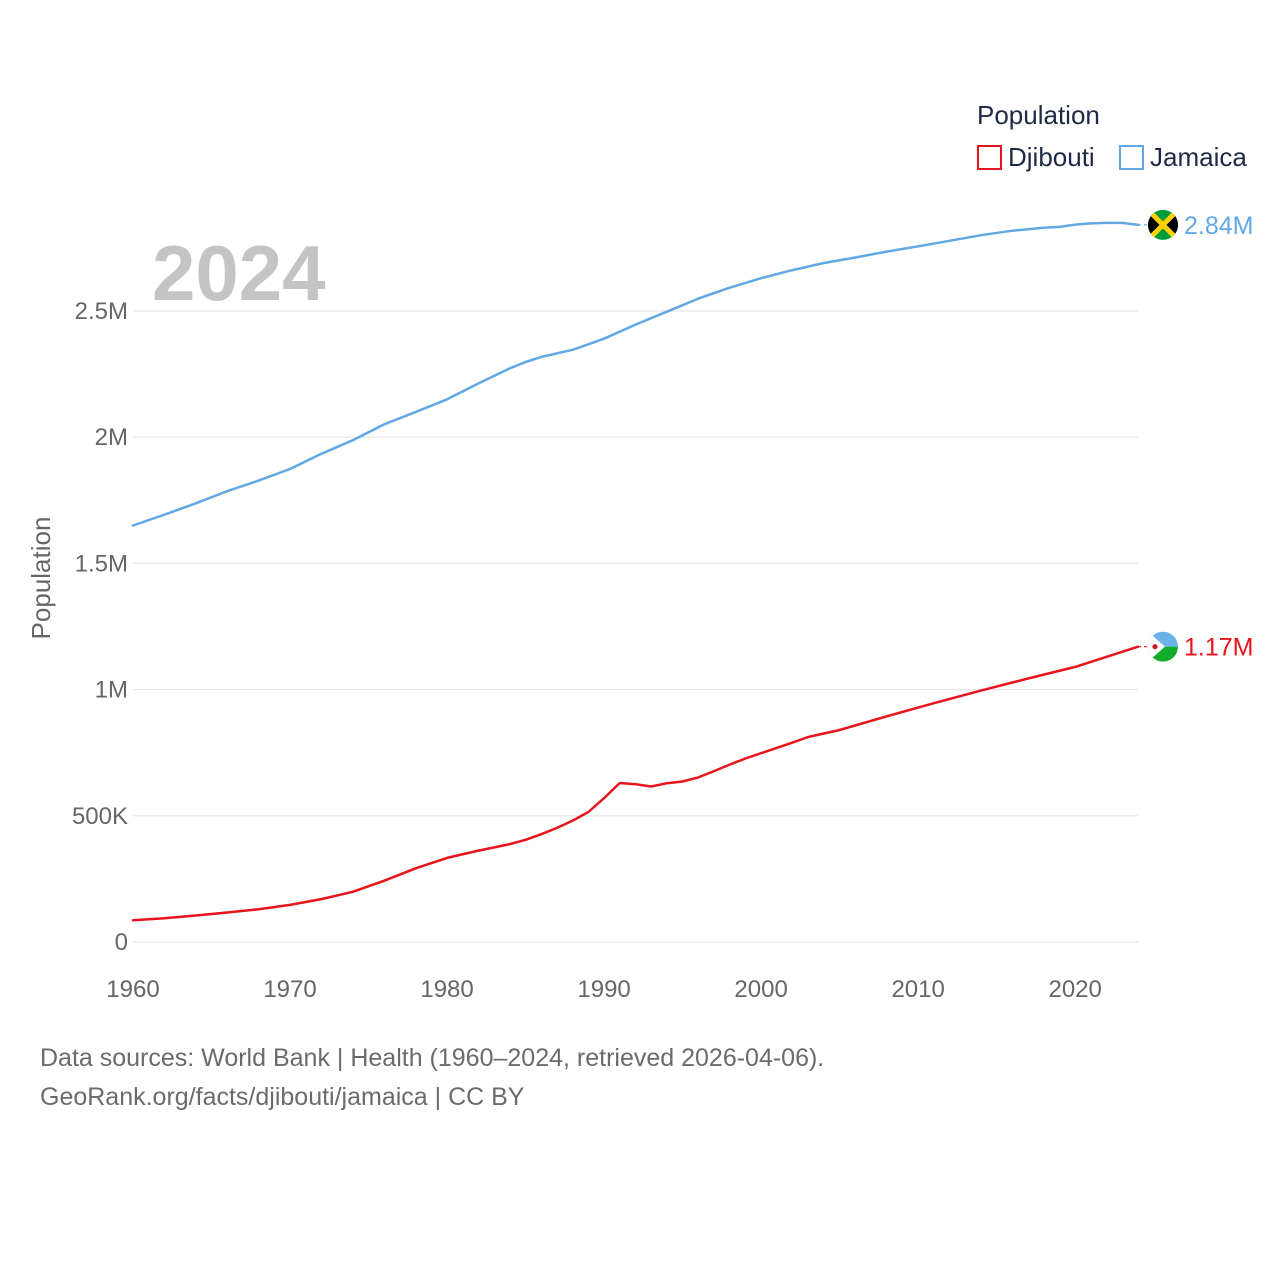 Image resolution: width=1280 pixels, height=1280 pixels. I want to click on legend-swatch-djibouti, so click(989, 157).